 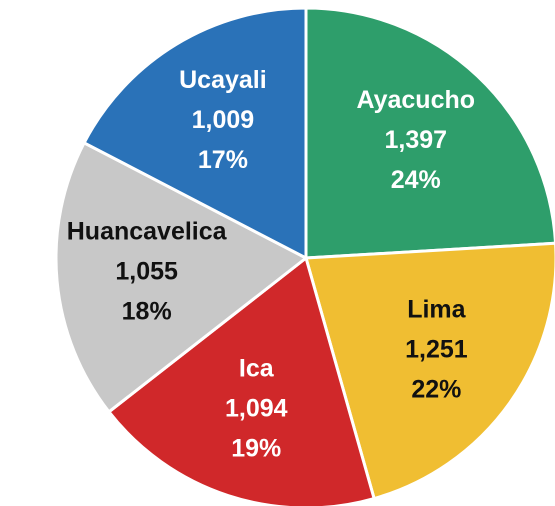 I want to click on percent-label: 17%, so click(x=223, y=160).